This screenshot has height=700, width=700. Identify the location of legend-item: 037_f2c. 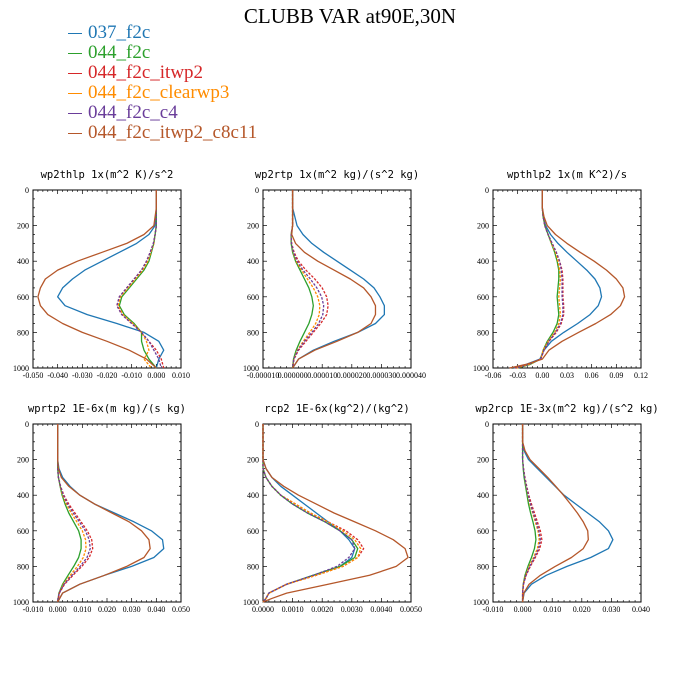
(162, 33).